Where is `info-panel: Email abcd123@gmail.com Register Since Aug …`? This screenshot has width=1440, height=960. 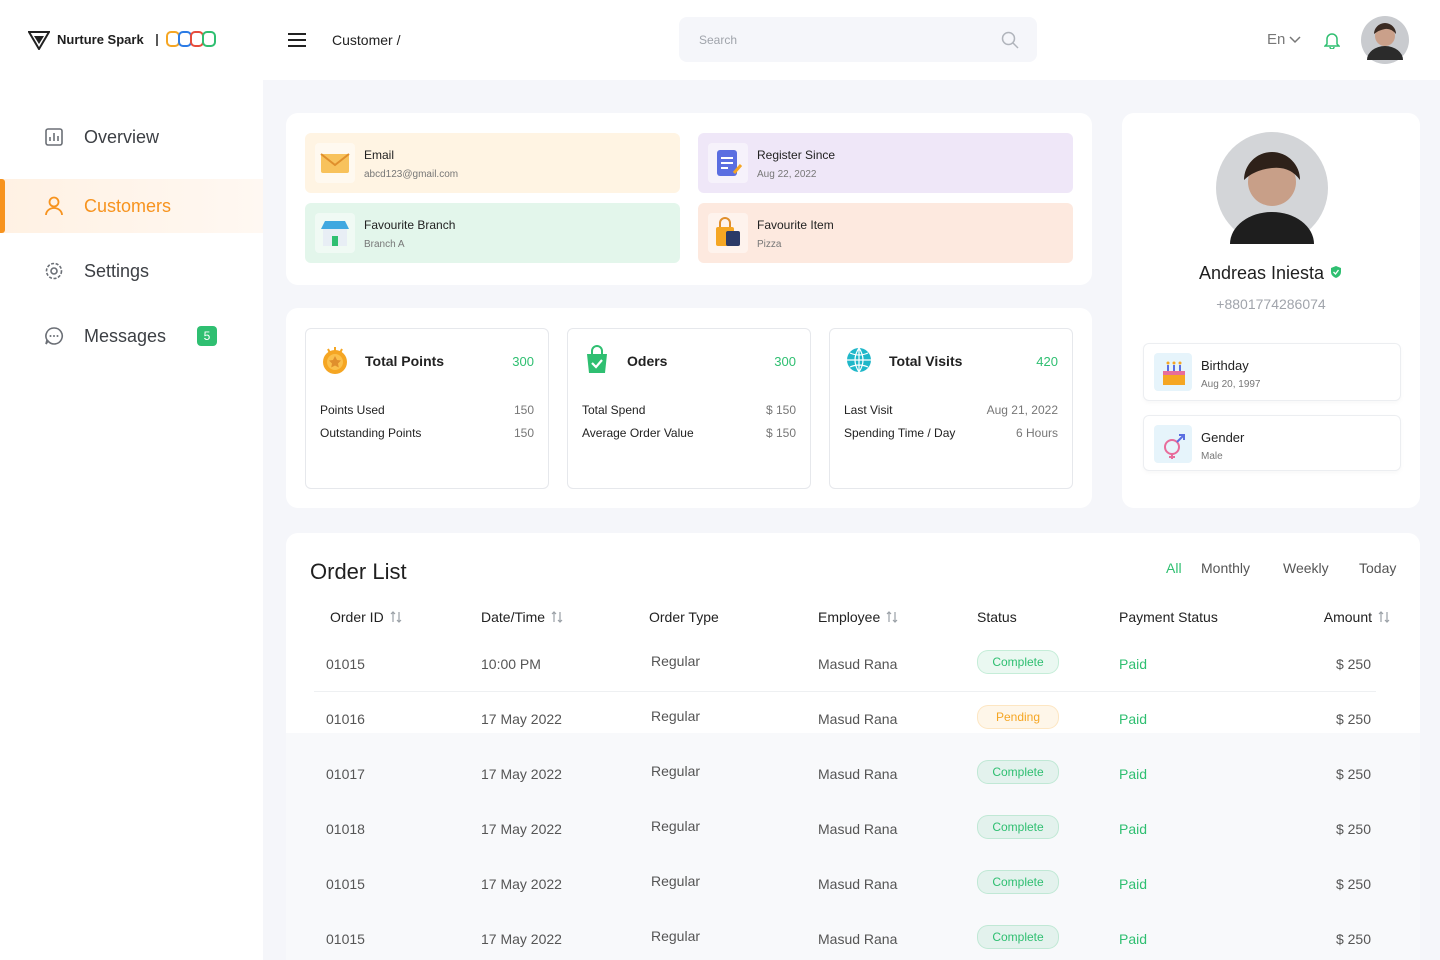 info-panel: Email abcd123@gmail.com Register Since Aug … is located at coordinates (689, 199).